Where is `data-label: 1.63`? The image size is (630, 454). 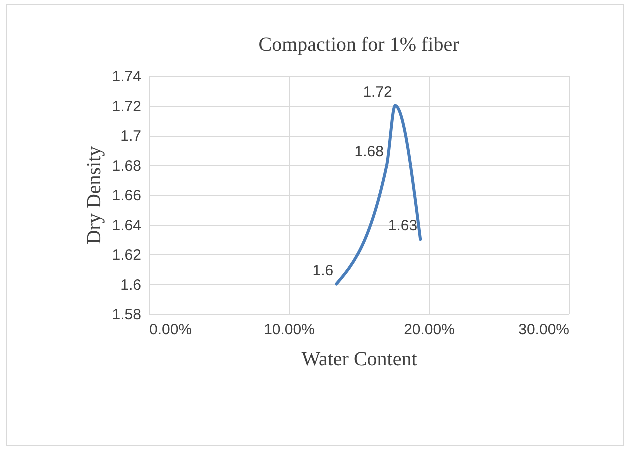
data-label: 1.63 is located at coordinates (403, 226).